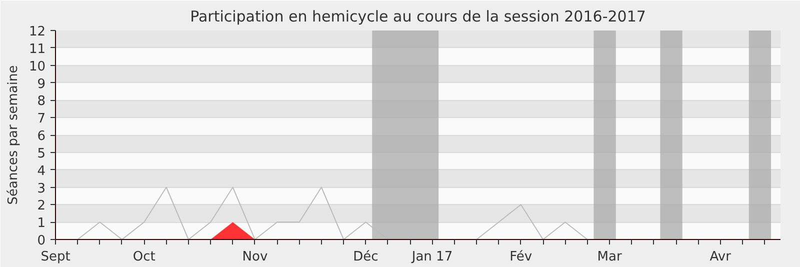 This screenshot has width=800, height=267. What do you see at coordinates (431, 257) in the screenshot?
I see `x-tick-label: Jan 17` at bounding box center [431, 257].